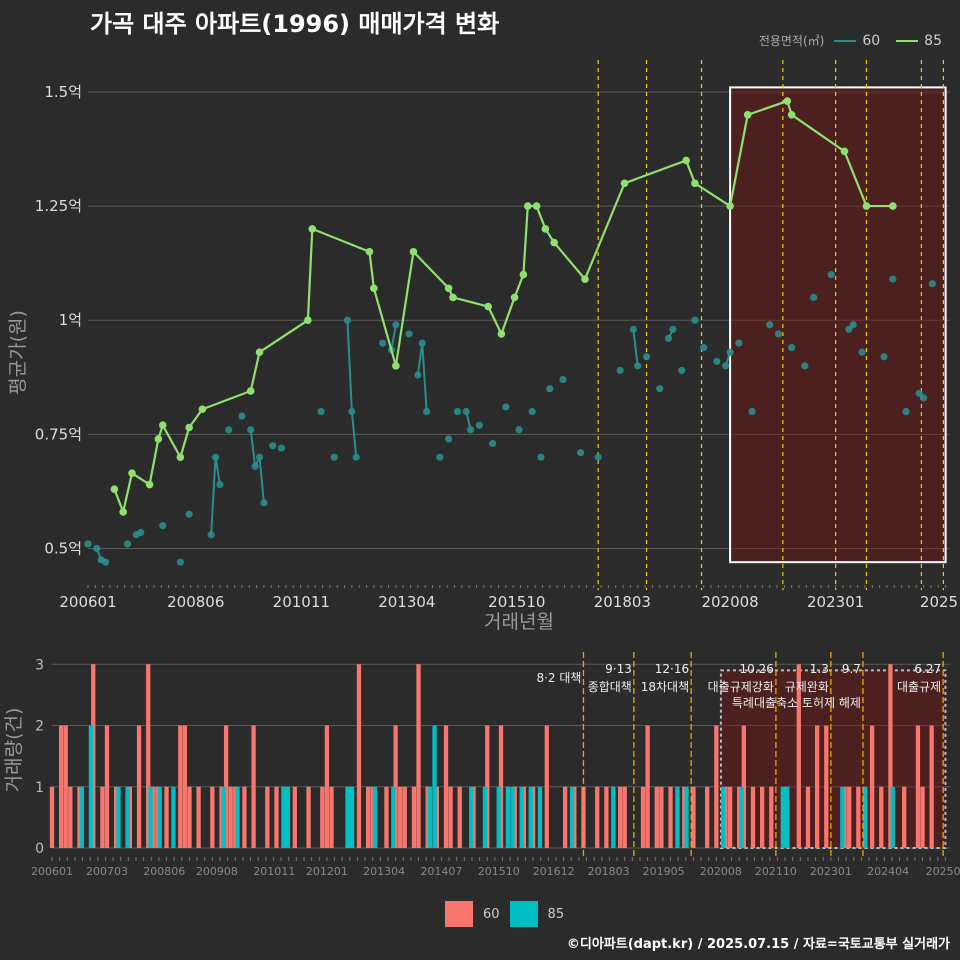 The width and height of the screenshot is (960, 960). I want to click on legend-item-85: 85, so click(933, 40).